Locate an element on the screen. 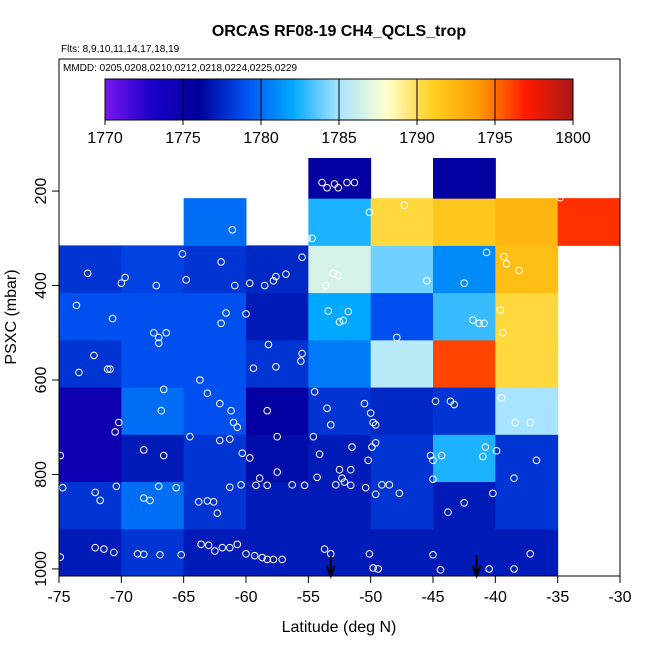 The height and width of the screenshot is (650, 650). colorbar-tick-label: 1780 is located at coordinates (261, 138).